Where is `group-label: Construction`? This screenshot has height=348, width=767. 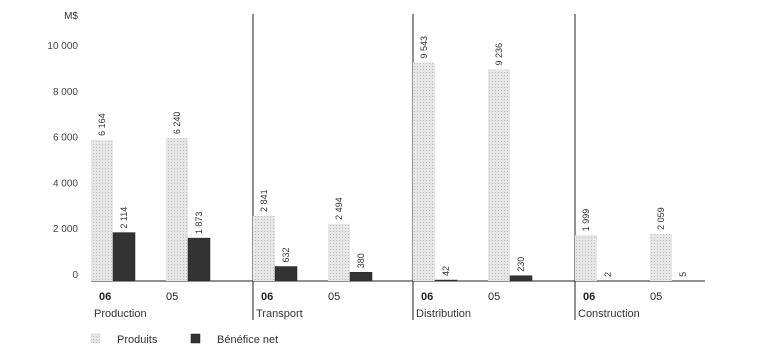 group-label: Construction is located at coordinates (609, 314).